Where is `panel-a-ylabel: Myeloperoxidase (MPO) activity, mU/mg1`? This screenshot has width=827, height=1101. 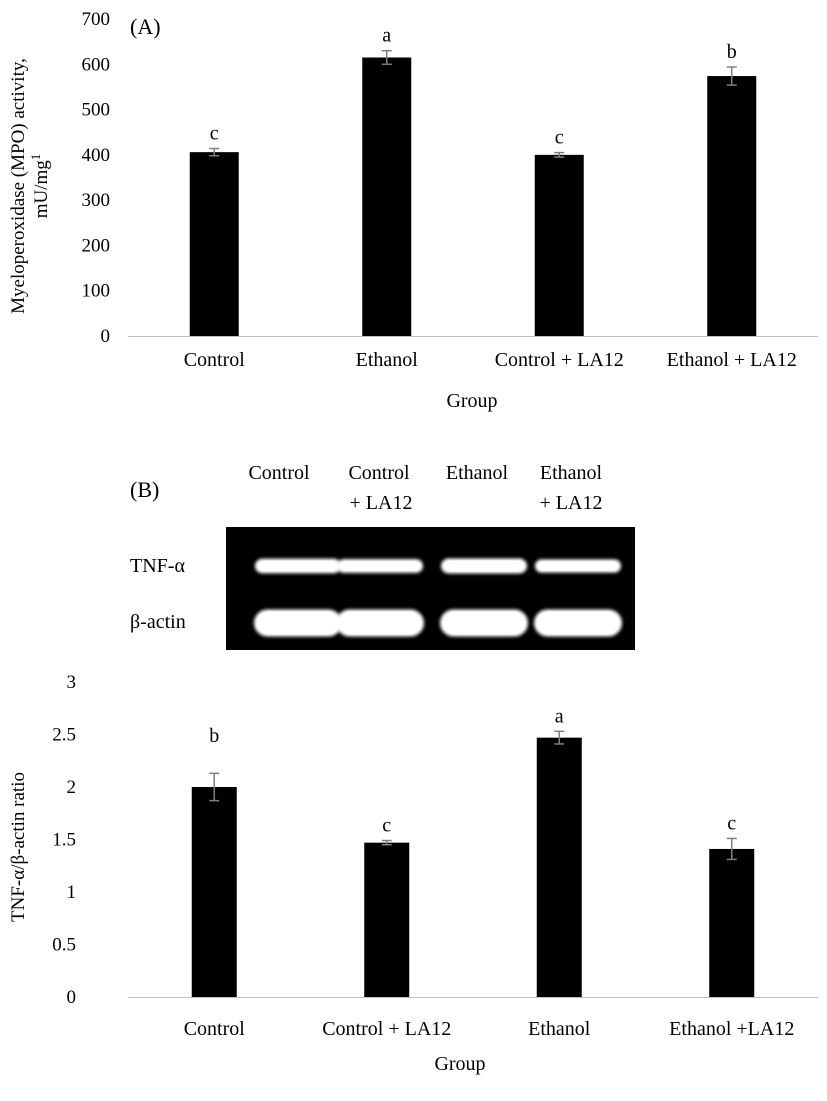
panel-a-ylabel: Myeloperoxidase (MPO) activity, mU/mg1 is located at coordinates (30, 186).